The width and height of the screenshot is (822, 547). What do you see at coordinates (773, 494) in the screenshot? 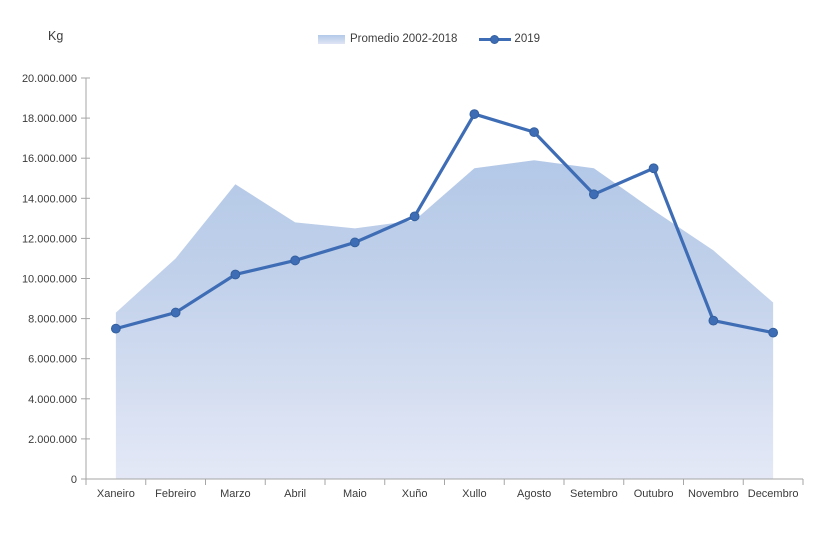
I see `x-axis-category-label: Decembro` at bounding box center [773, 494].